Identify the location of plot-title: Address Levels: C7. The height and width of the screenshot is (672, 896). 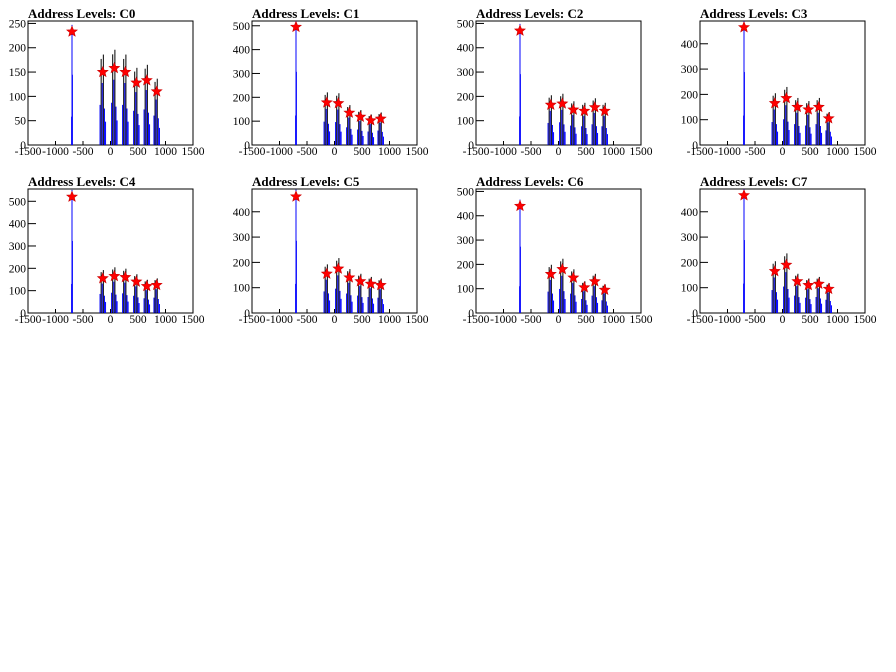
(754, 181).